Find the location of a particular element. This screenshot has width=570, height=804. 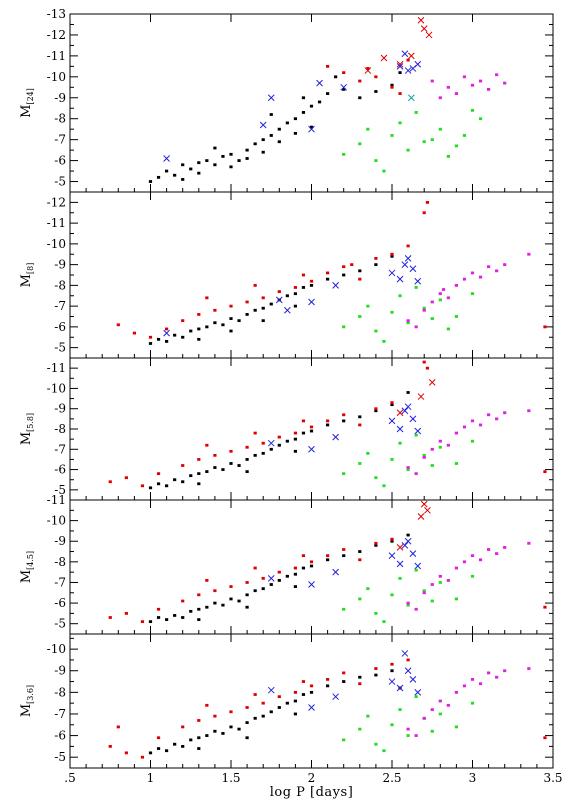

y-tick-label: -8 is located at coordinates (60, 119).